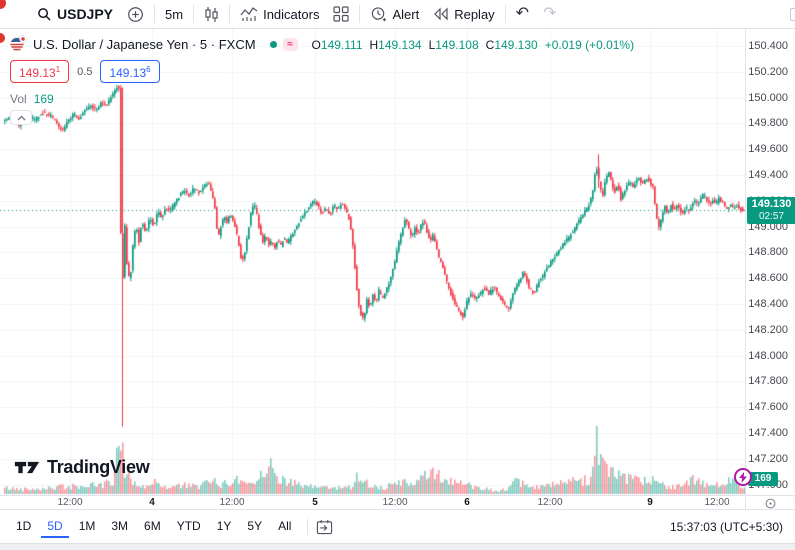  Describe the element at coordinates (120, 525) in the screenshot. I see `range-3m: 3M` at that location.